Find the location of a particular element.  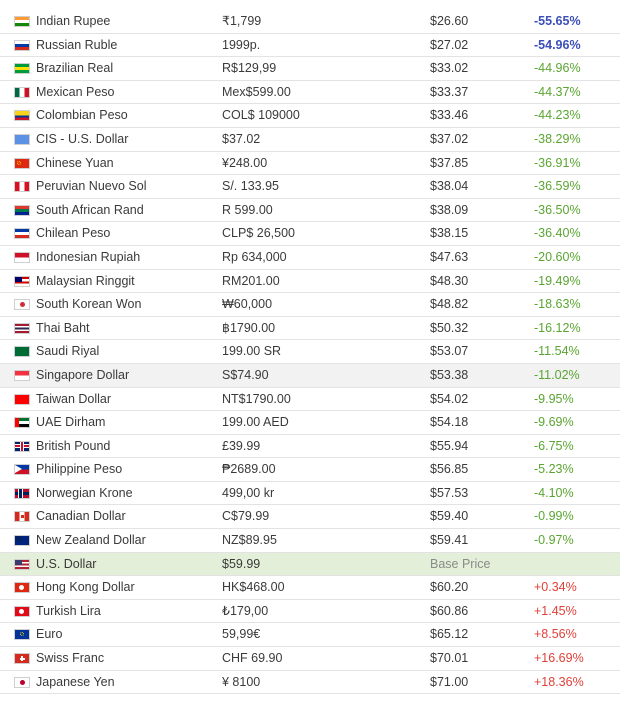

usa-flag-icon is located at coordinates (22, 564).